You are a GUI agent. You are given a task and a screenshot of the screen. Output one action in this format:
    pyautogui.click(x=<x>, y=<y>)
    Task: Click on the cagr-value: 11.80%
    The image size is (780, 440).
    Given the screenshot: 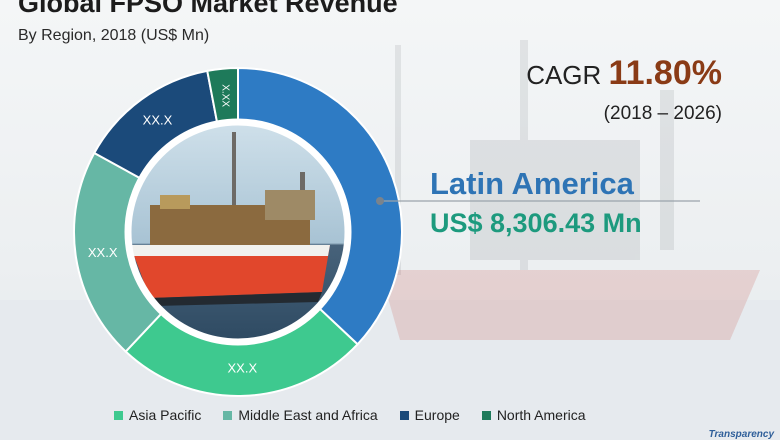 What is the action you would take?
    pyautogui.click(x=665, y=73)
    